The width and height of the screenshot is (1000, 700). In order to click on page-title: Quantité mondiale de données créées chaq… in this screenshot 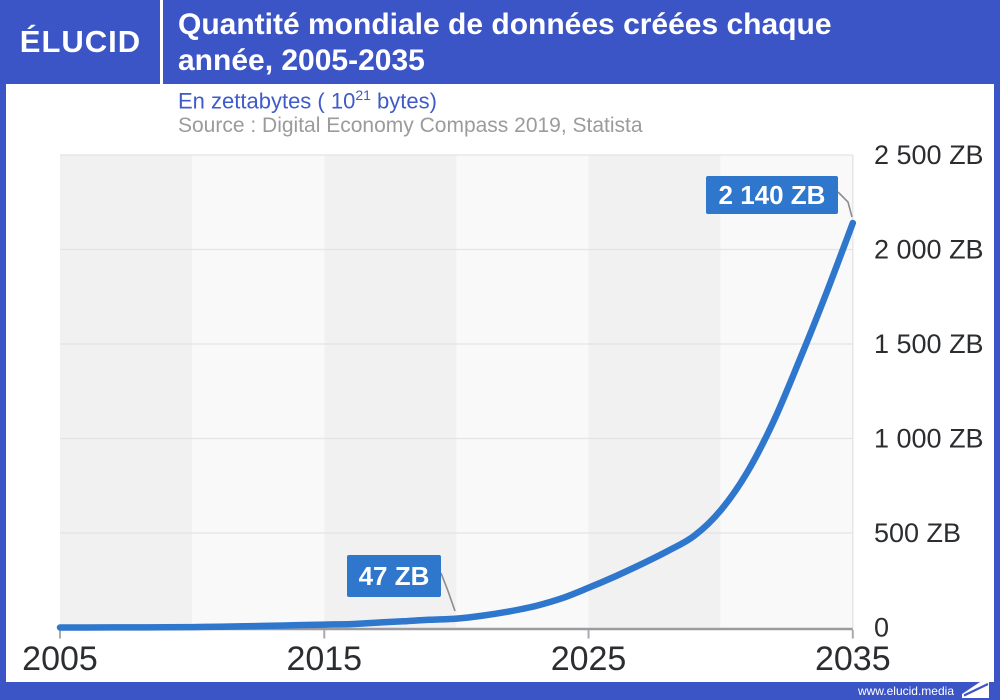, I will do `click(584, 43)`.